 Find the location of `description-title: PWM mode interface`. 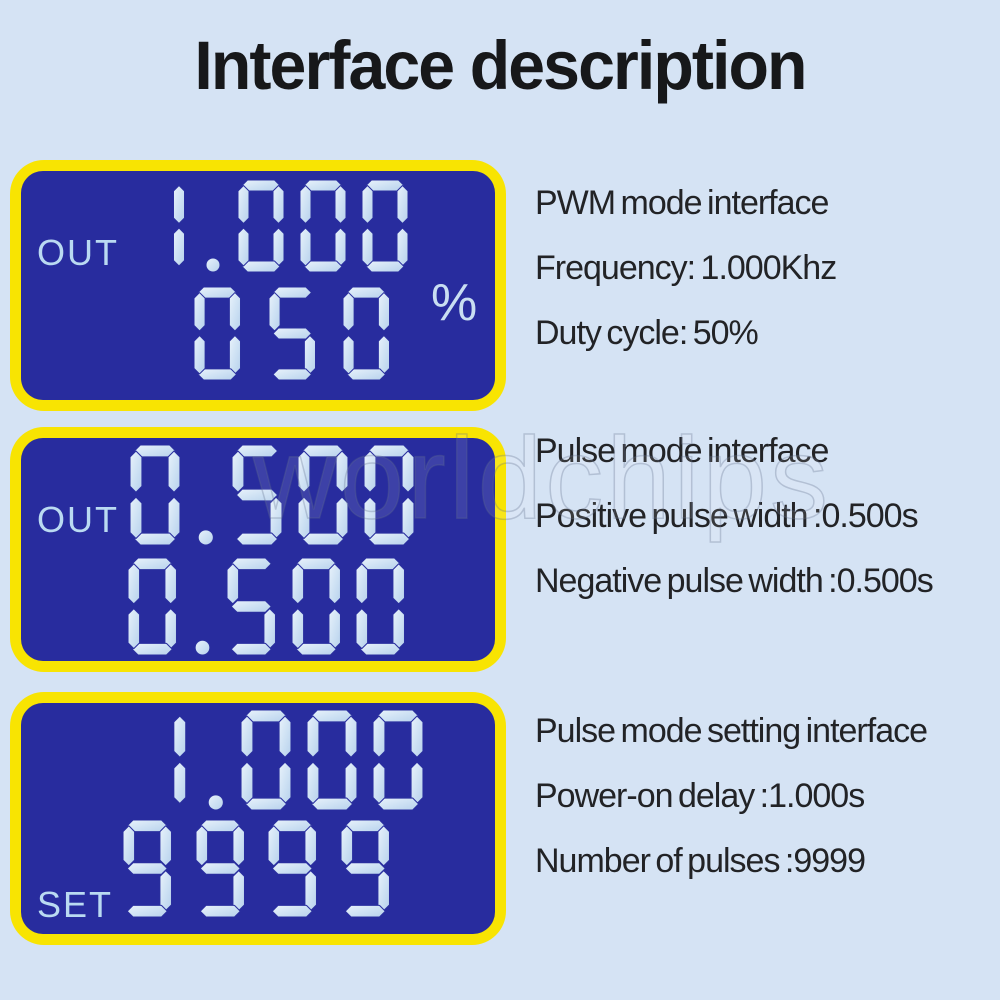

description-title: PWM mode interface is located at coordinates (682, 203).